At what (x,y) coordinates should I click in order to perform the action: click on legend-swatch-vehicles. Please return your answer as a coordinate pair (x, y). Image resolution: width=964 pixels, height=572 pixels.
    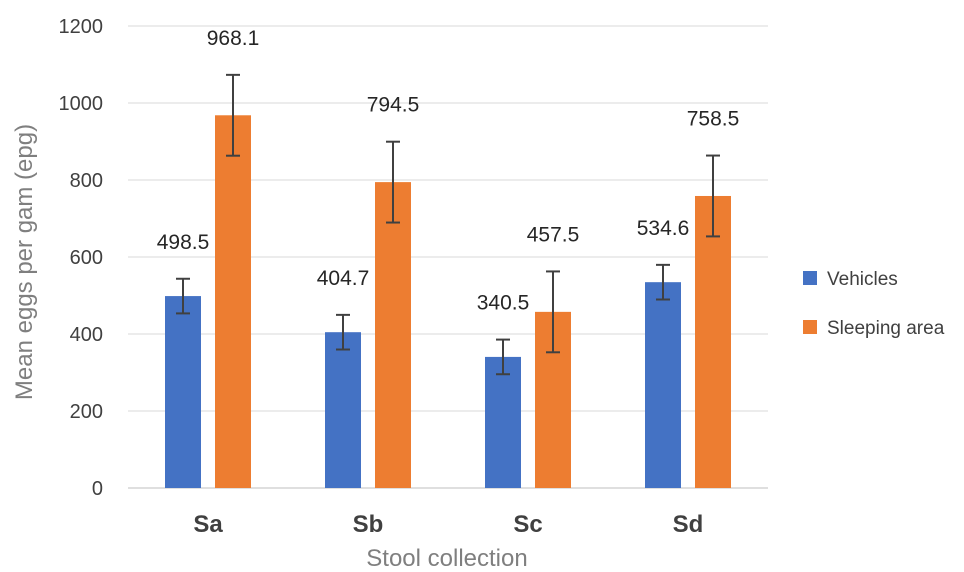
    Looking at the image, I should click on (810, 278).